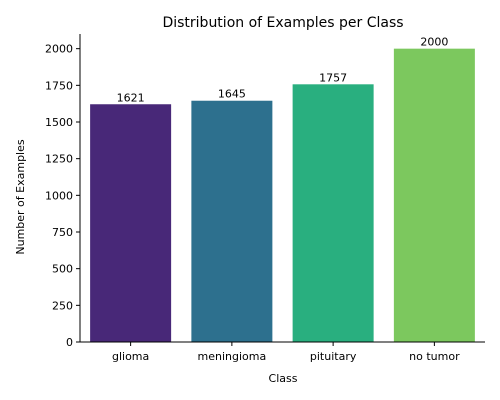 The height and width of the screenshot is (400, 500). What do you see at coordinates (333, 77) in the screenshot?
I see `data-label-pituitary: 1757` at bounding box center [333, 77].